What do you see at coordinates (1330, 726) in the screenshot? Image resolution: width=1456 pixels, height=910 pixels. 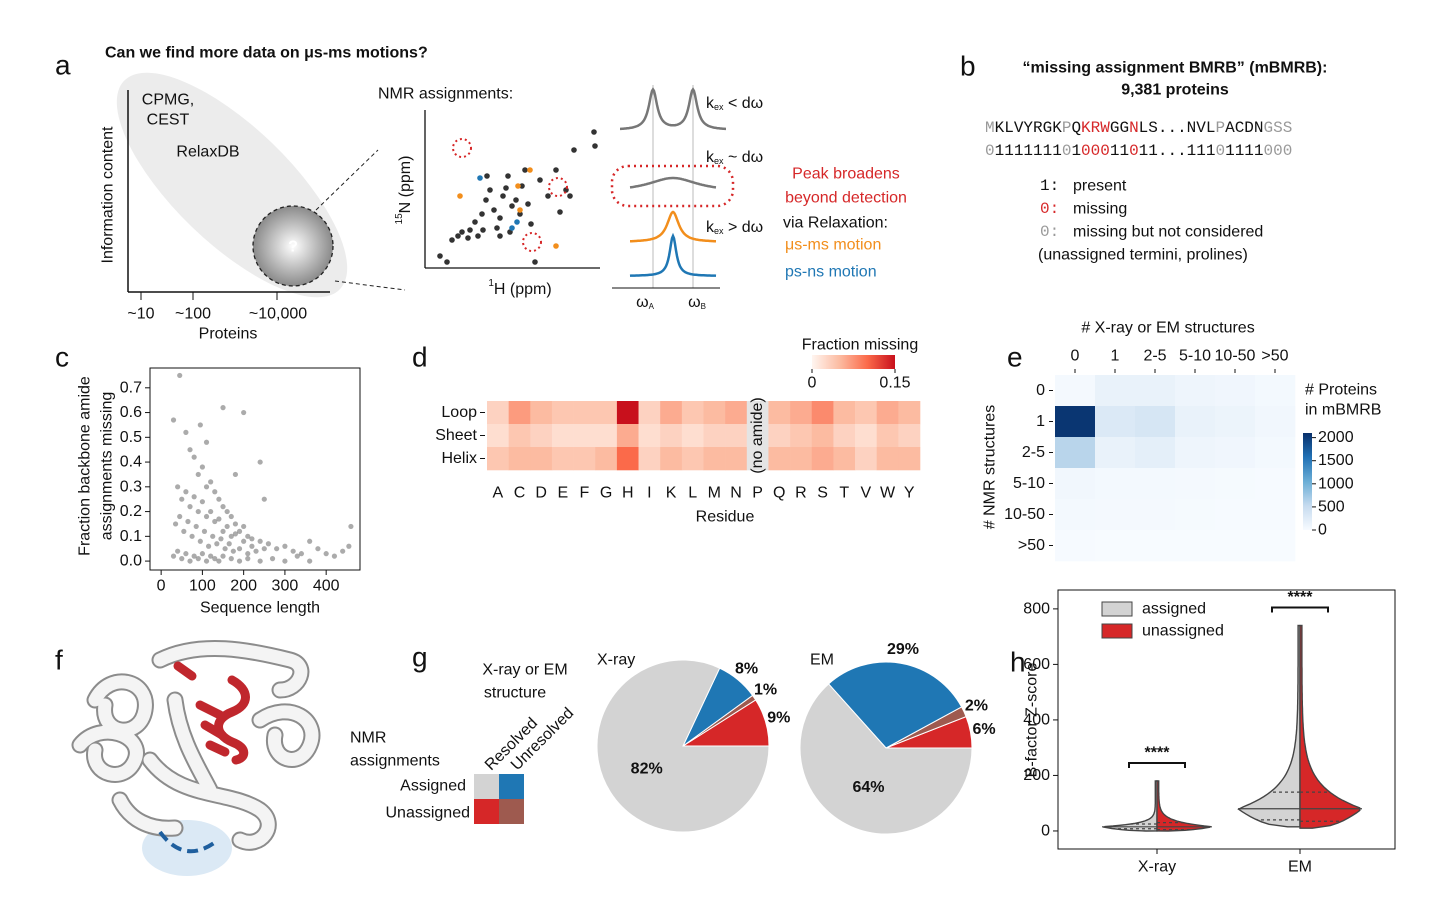 I see `violin-half` at bounding box center [1330, 726].